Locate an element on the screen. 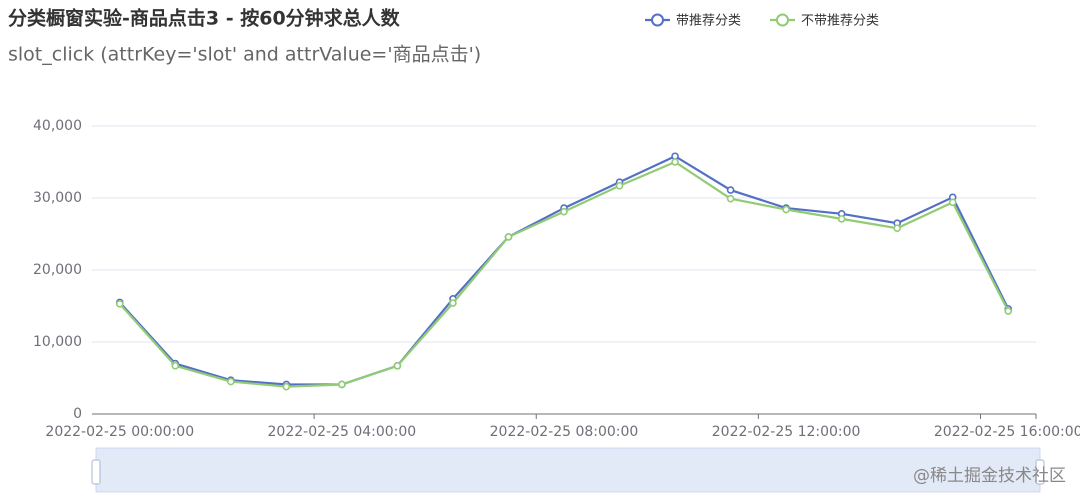 The width and height of the screenshot is (1080, 502). x-tick-label: 2022-02-25 16:00:00 is located at coordinates (1007, 432).